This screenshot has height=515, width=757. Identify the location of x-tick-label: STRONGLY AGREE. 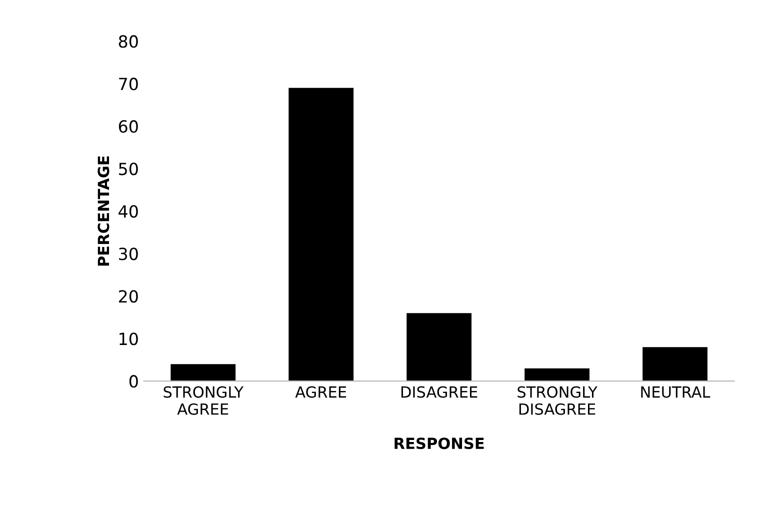
(204, 400).